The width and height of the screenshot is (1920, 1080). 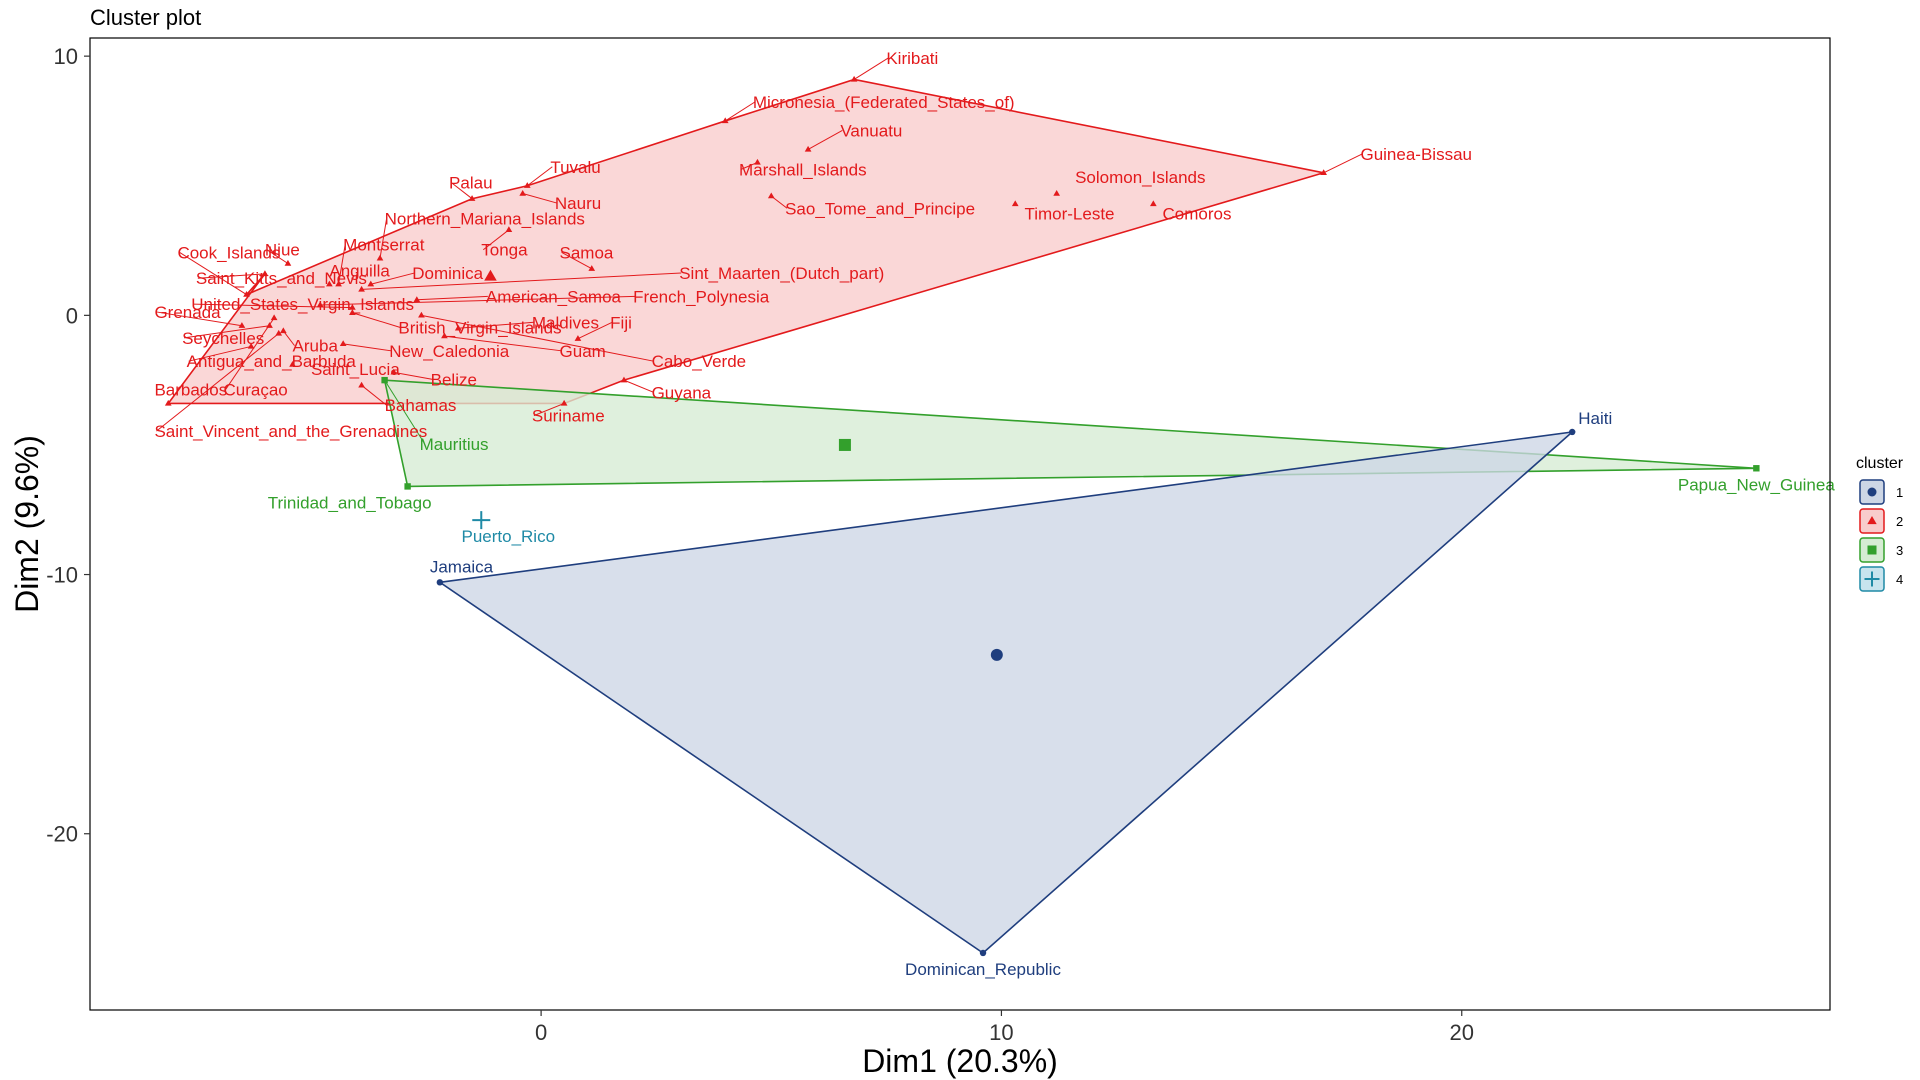 What do you see at coordinates (255, 390) in the screenshot?
I see `label-cura-ao: Curaçao` at bounding box center [255, 390].